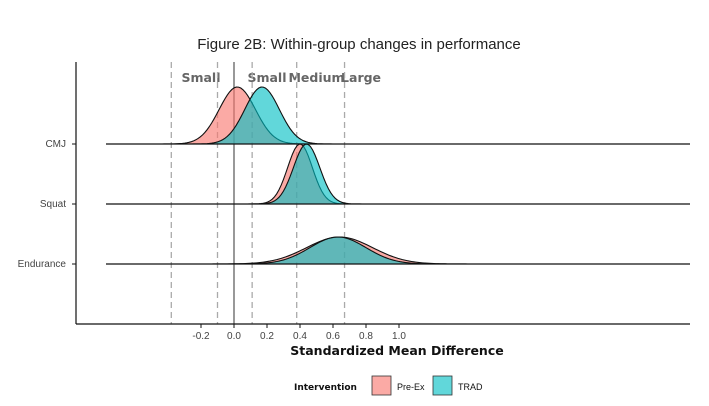  I want to click on ridge-outline-cmj-preex, so click(398, 115).